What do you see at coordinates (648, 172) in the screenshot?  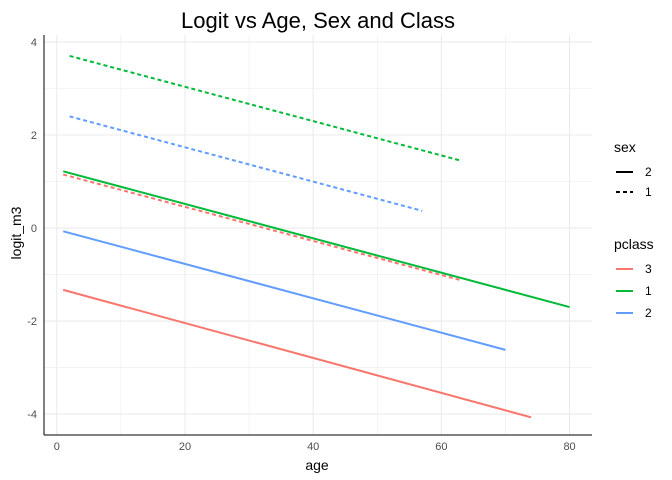 I see `legend-sex-label-2: 2` at bounding box center [648, 172].